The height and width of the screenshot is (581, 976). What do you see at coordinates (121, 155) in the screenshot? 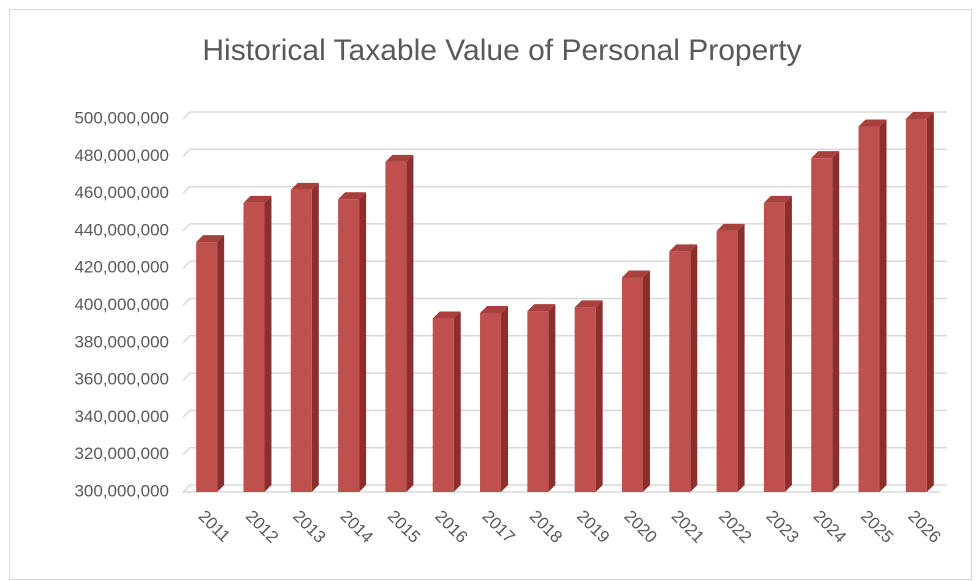
I see `y-tick-label: 480,000,000` at bounding box center [121, 155].